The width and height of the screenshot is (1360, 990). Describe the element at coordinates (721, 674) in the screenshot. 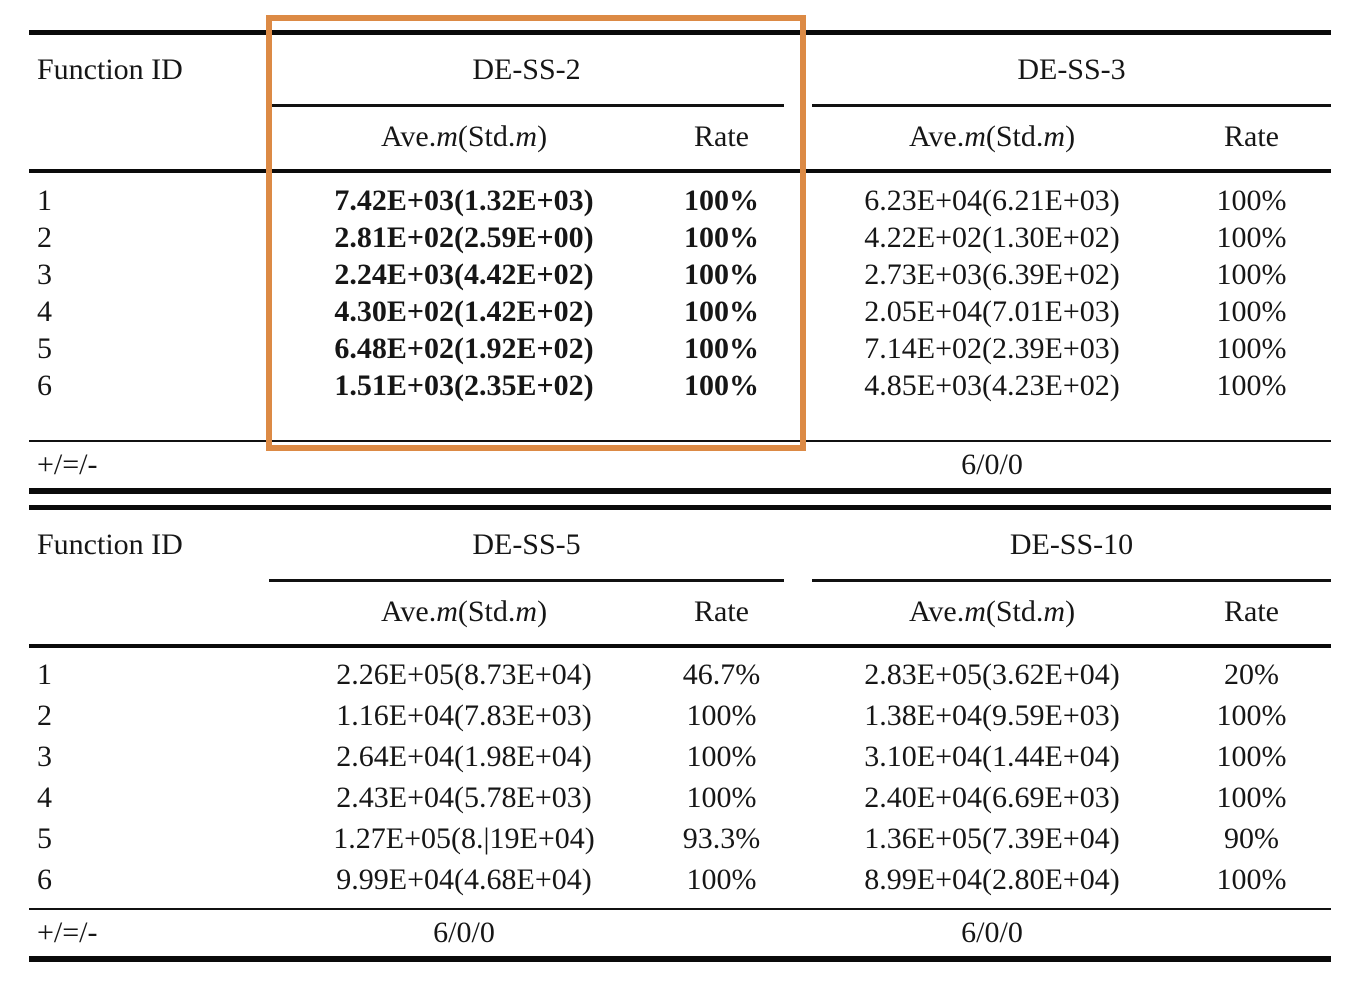

I see `rate-value: 46.7%` at that location.